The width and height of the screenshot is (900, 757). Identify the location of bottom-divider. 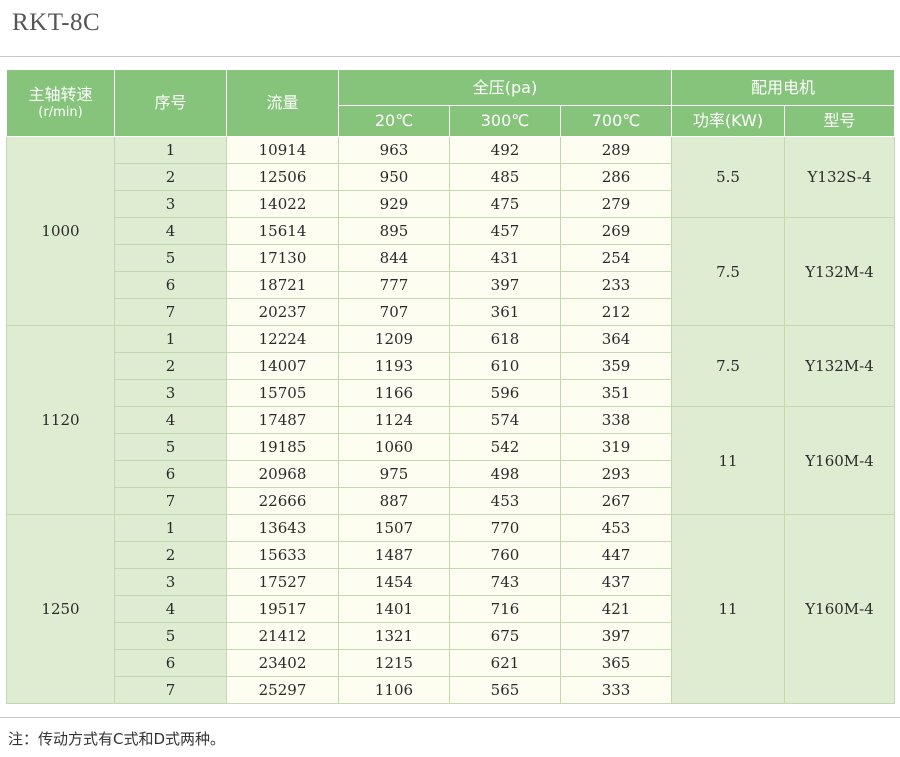
(450, 717).